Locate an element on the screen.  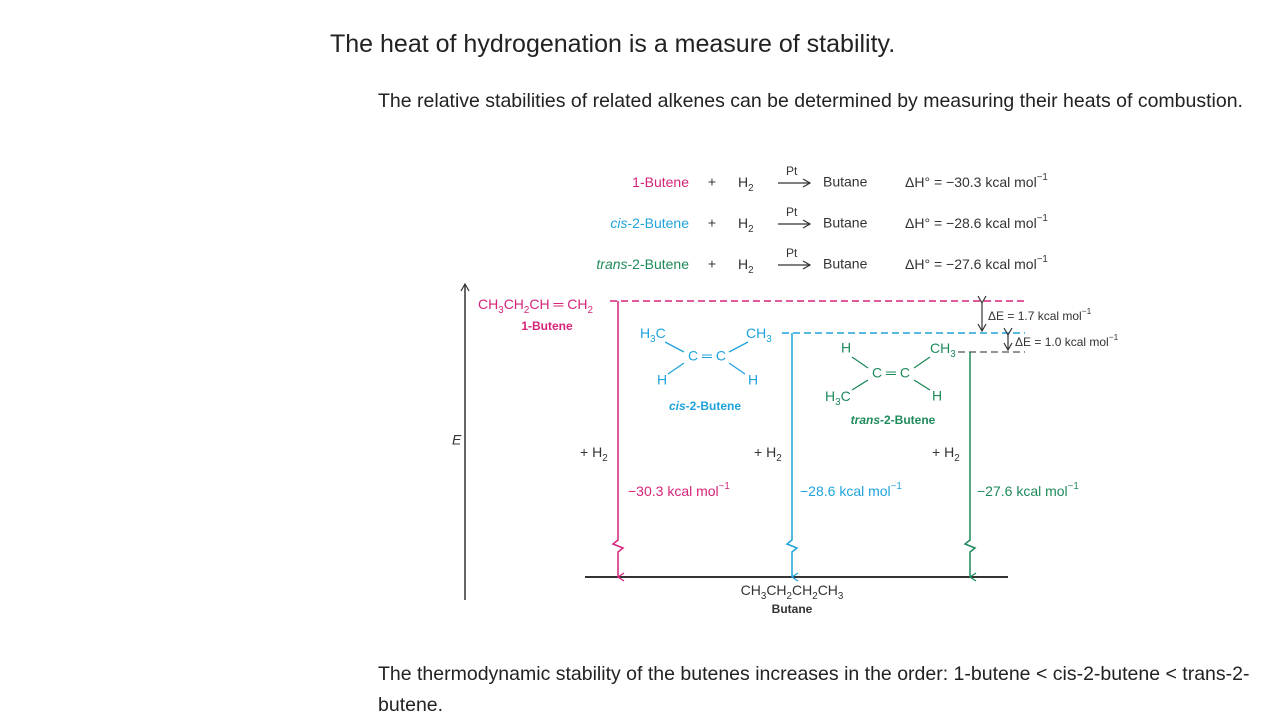
formula: CH3CH2CH ═ CH2 is located at coordinates (535, 306).